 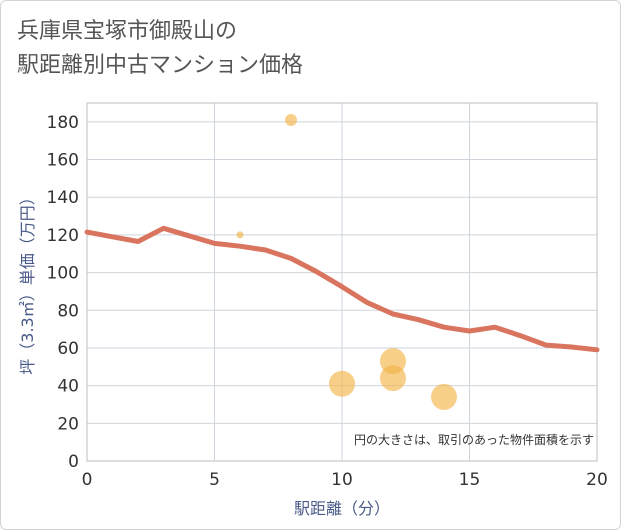 I want to click on y-tick-60: 60, so click(x=68, y=349).